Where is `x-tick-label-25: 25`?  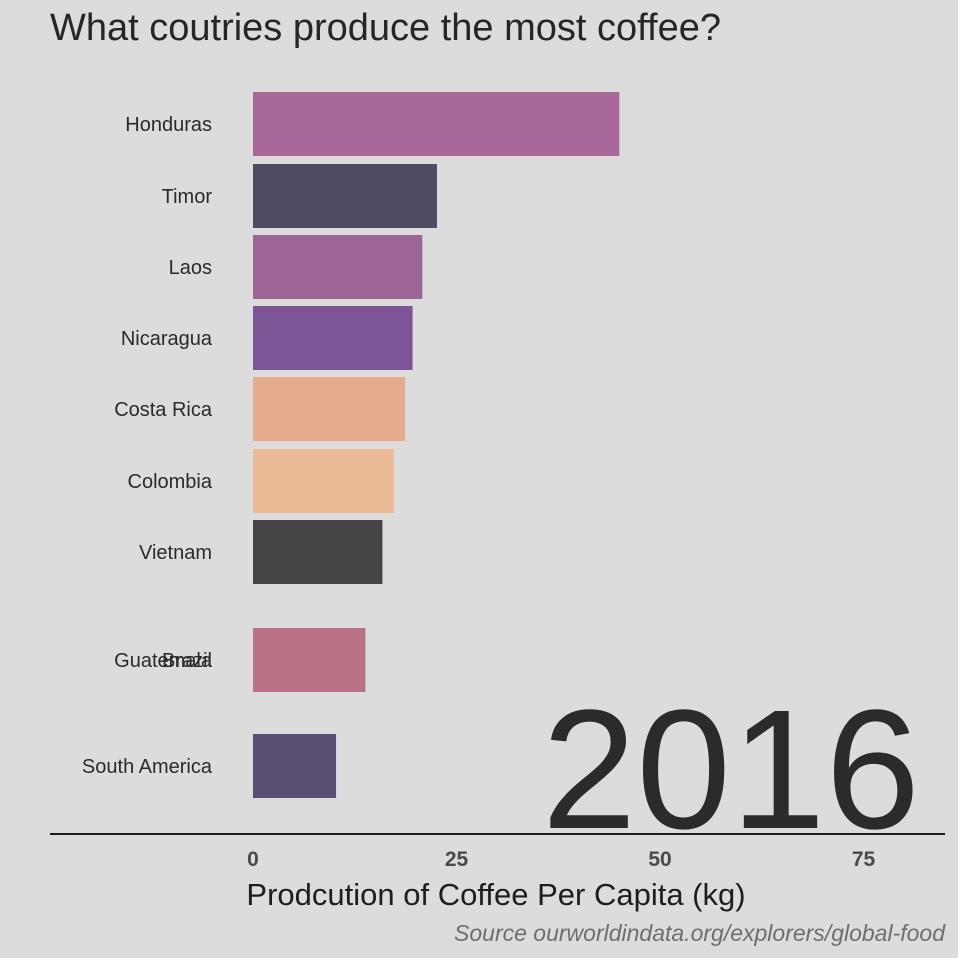 x-tick-label-25: 25 is located at coordinates (457, 859).